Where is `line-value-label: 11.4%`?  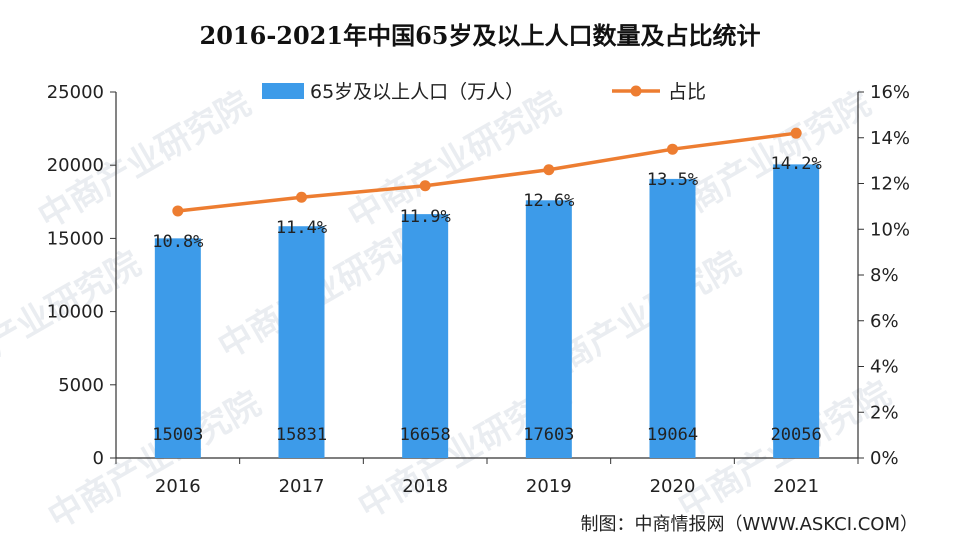
line-value-label: 11.4% is located at coordinates (301, 228).